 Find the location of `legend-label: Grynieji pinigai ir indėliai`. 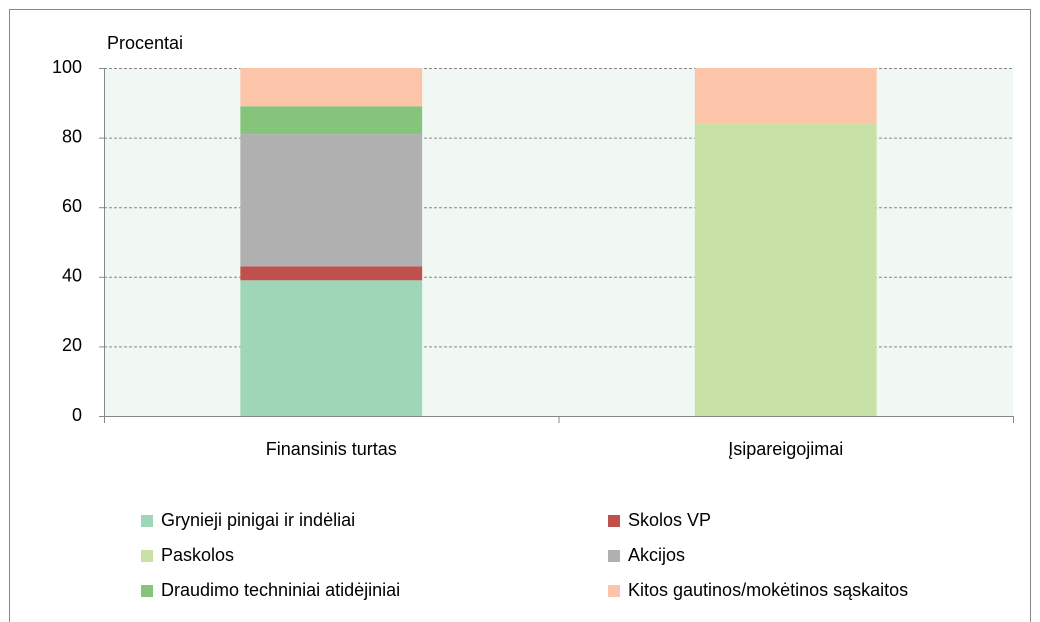

legend-label: Grynieji pinigai ir indėliai is located at coordinates (258, 520).